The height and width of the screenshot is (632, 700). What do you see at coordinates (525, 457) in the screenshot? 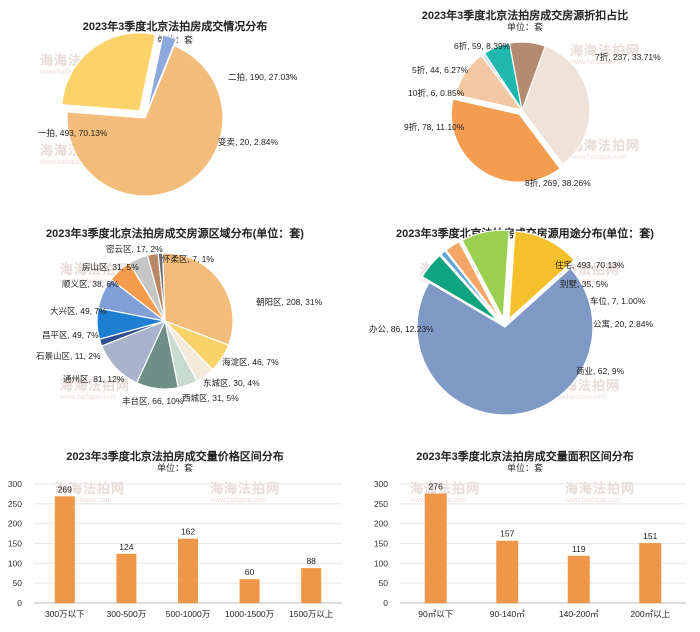
I see `chart-title: 2023年3季度北京法拍房成交量面积区间分布` at bounding box center [525, 457].